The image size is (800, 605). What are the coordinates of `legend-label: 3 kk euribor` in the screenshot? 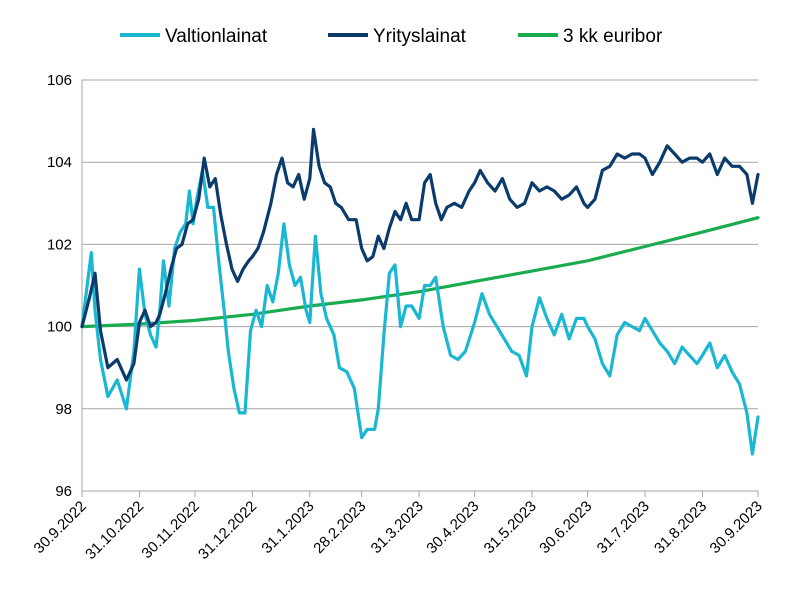 It's located at (613, 36).